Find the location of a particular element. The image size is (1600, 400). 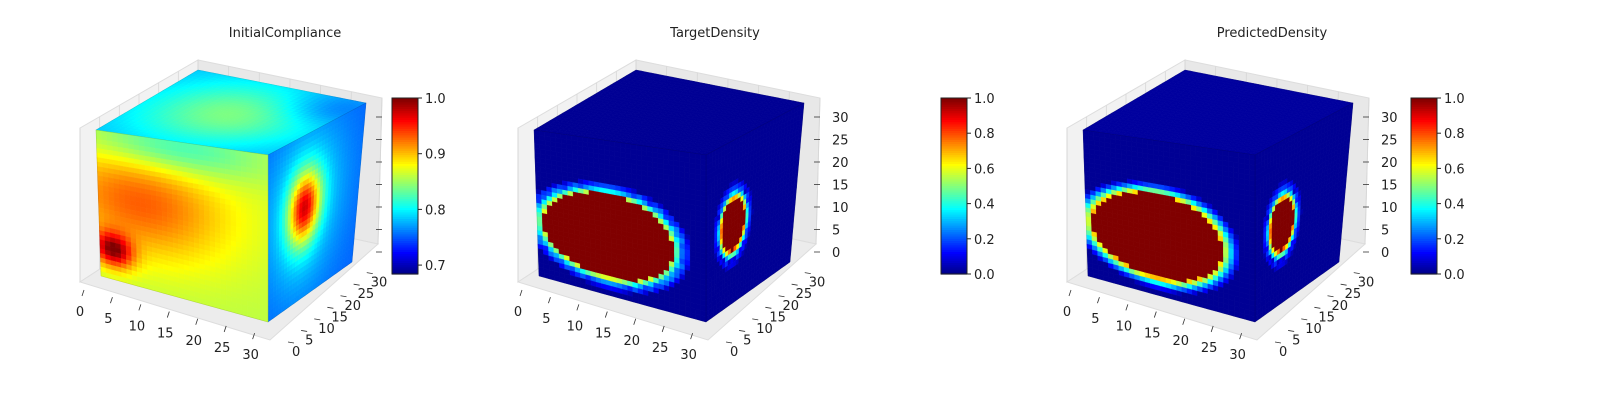

chart-title: InitialCompliance is located at coordinates (285, 33).